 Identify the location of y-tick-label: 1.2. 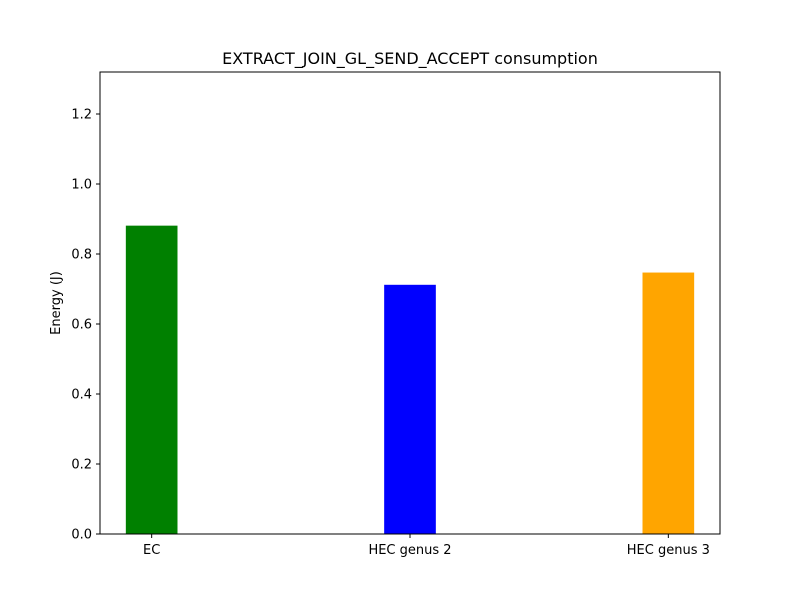
(81, 115).